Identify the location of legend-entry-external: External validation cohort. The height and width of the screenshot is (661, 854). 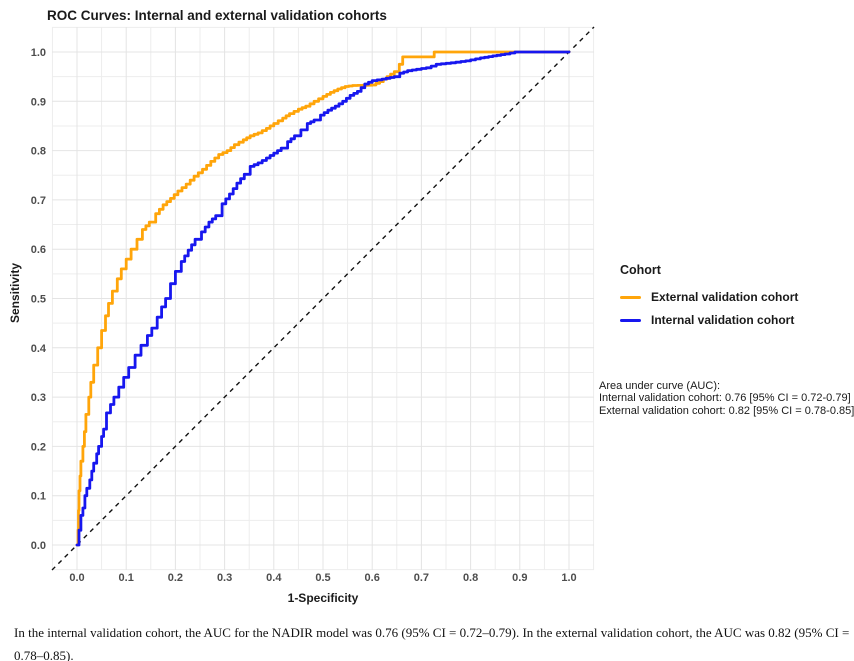
(709, 297).